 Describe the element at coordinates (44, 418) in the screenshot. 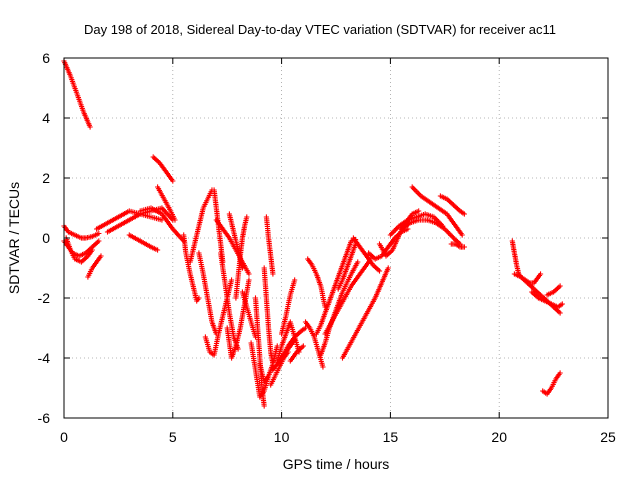

I see `y-tick-label: -6` at that location.